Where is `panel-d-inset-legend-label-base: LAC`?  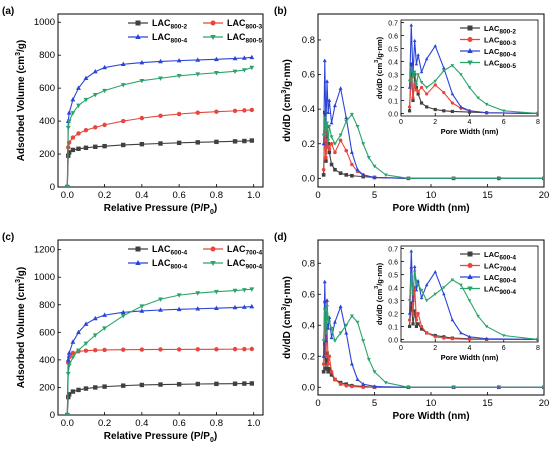 panel-d-inset-legend-label-base: LAC is located at coordinates (492, 277).